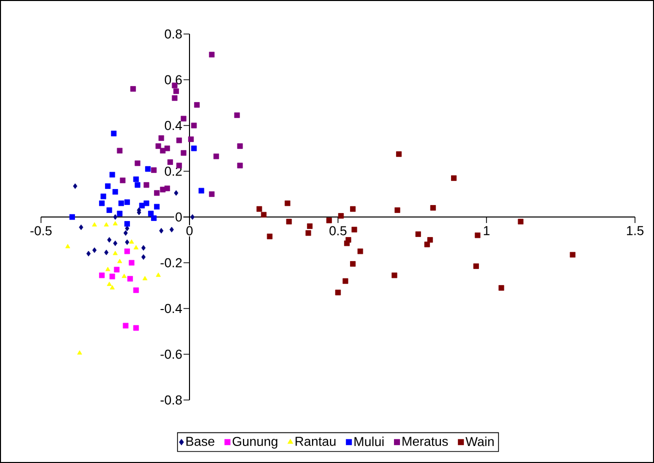  Describe the element at coordinates (480, 441) in the screenshot. I see `legend-label: Wain` at that location.